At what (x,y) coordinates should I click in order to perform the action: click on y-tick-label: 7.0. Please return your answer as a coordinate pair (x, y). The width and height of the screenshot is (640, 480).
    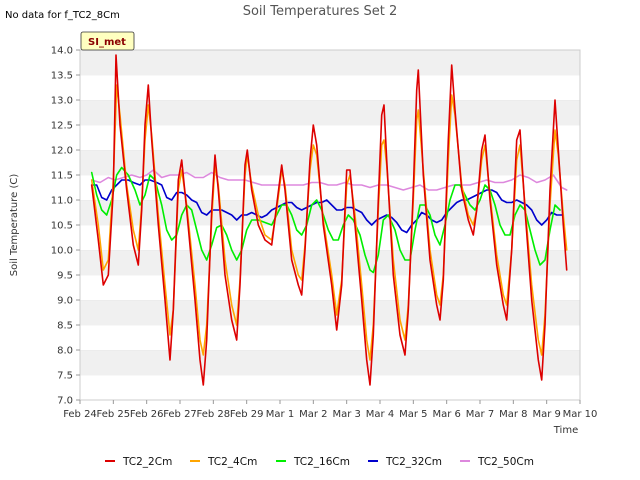
    Looking at the image, I should click on (65, 401).